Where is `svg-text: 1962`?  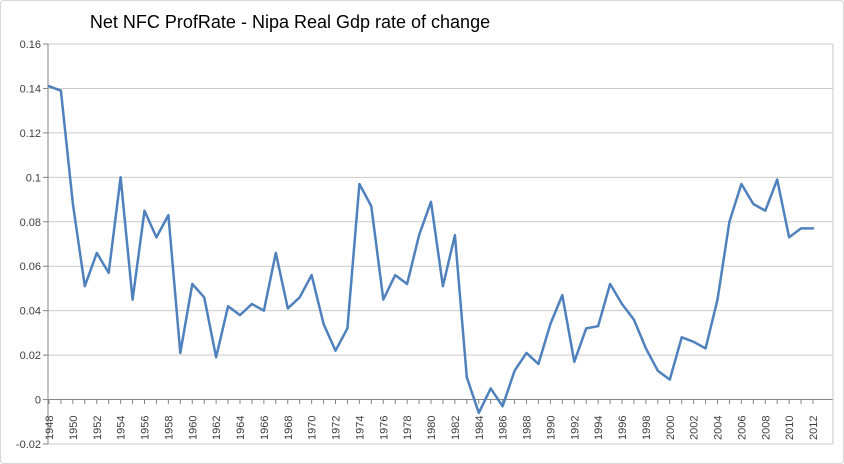
svg-text: 1962 is located at coordinates (217, 428).